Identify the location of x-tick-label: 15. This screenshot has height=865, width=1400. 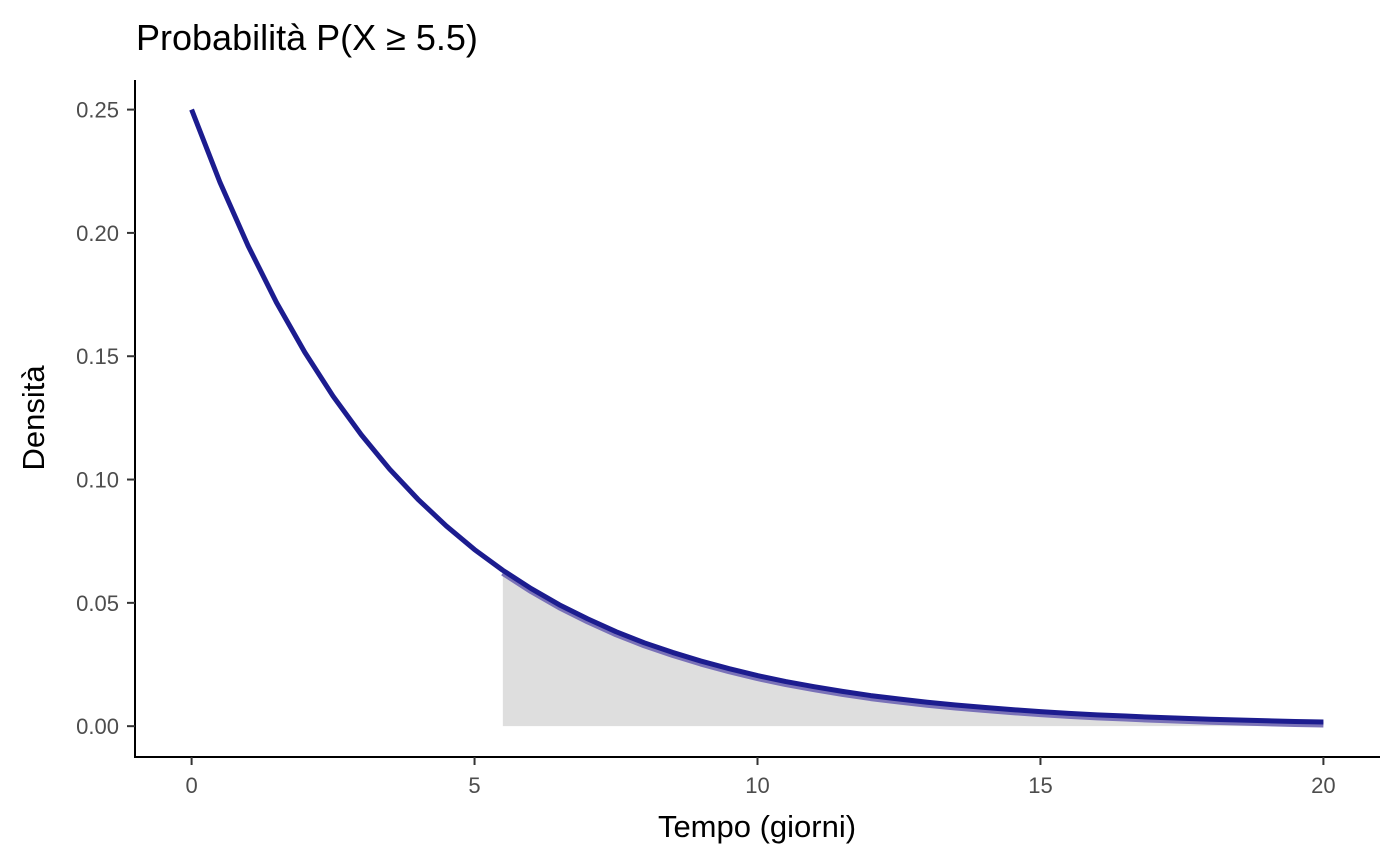
(1040, 785).